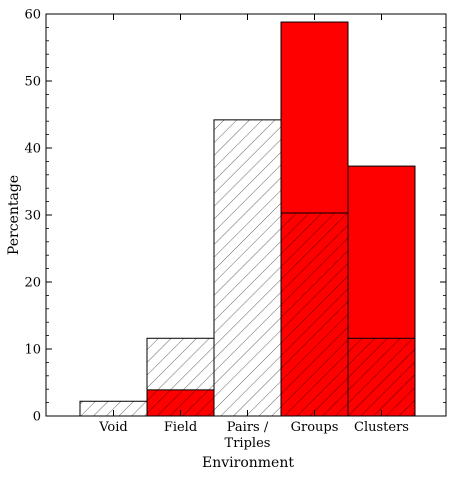 The image size is (458, 481). I want to click on x-tick-label-0: Void, so click(113, 427).